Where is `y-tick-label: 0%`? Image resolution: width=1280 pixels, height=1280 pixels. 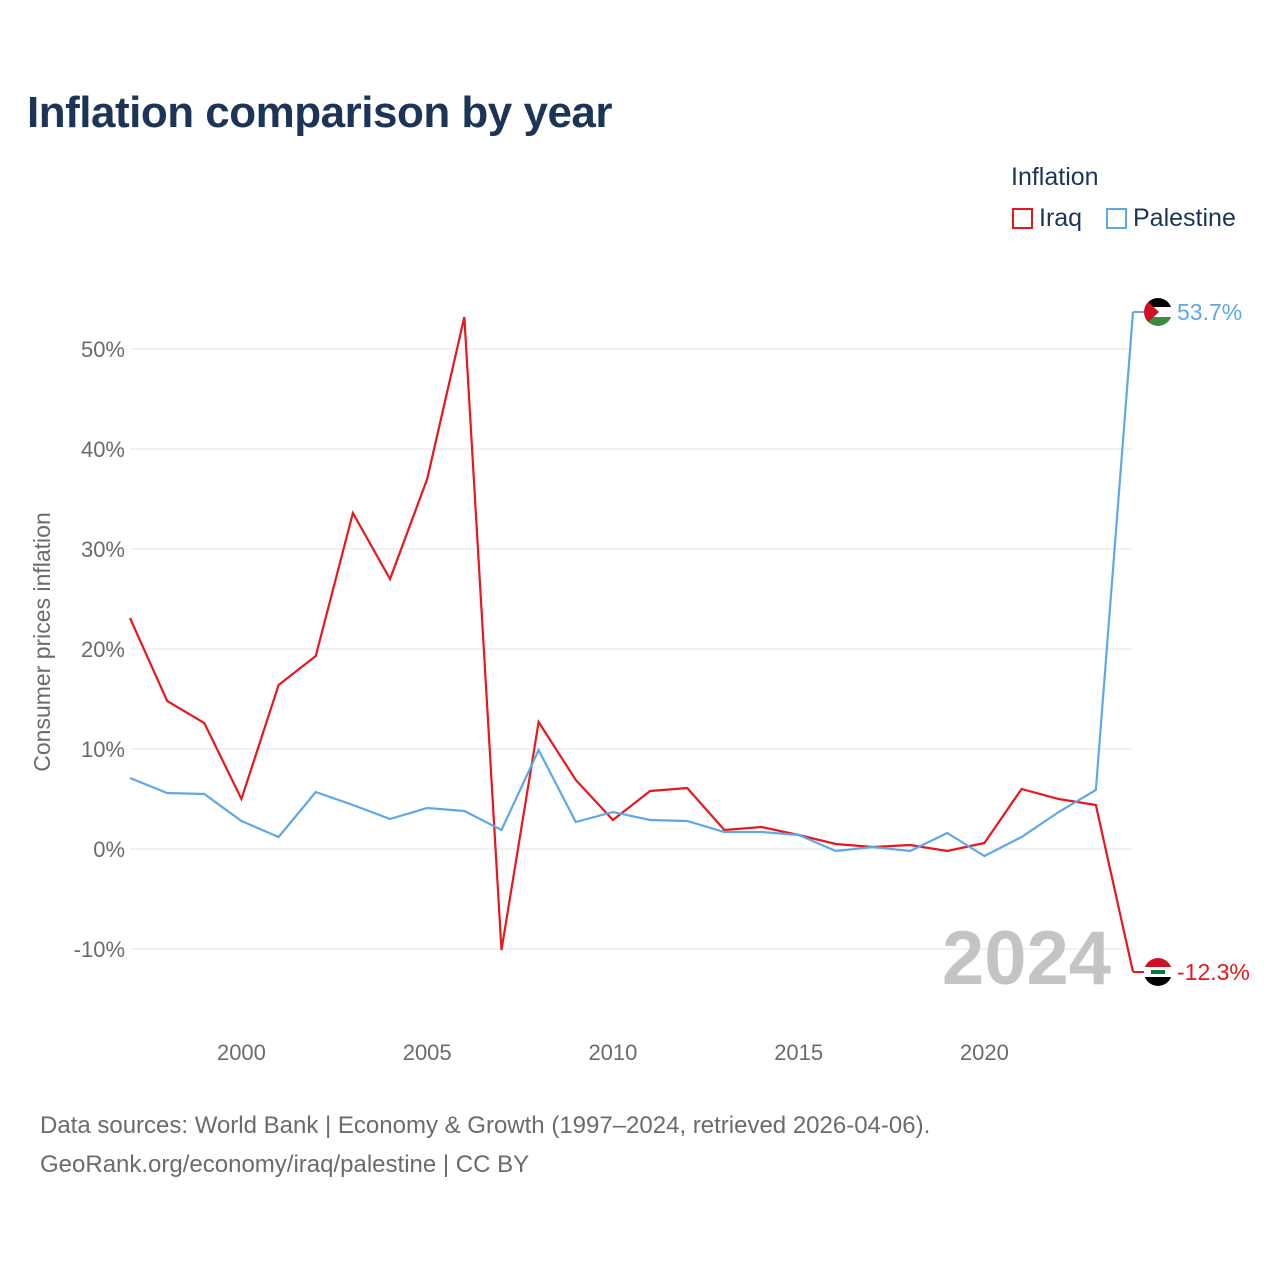
y-tick-label: 0% is located at coordinates (109, 849).